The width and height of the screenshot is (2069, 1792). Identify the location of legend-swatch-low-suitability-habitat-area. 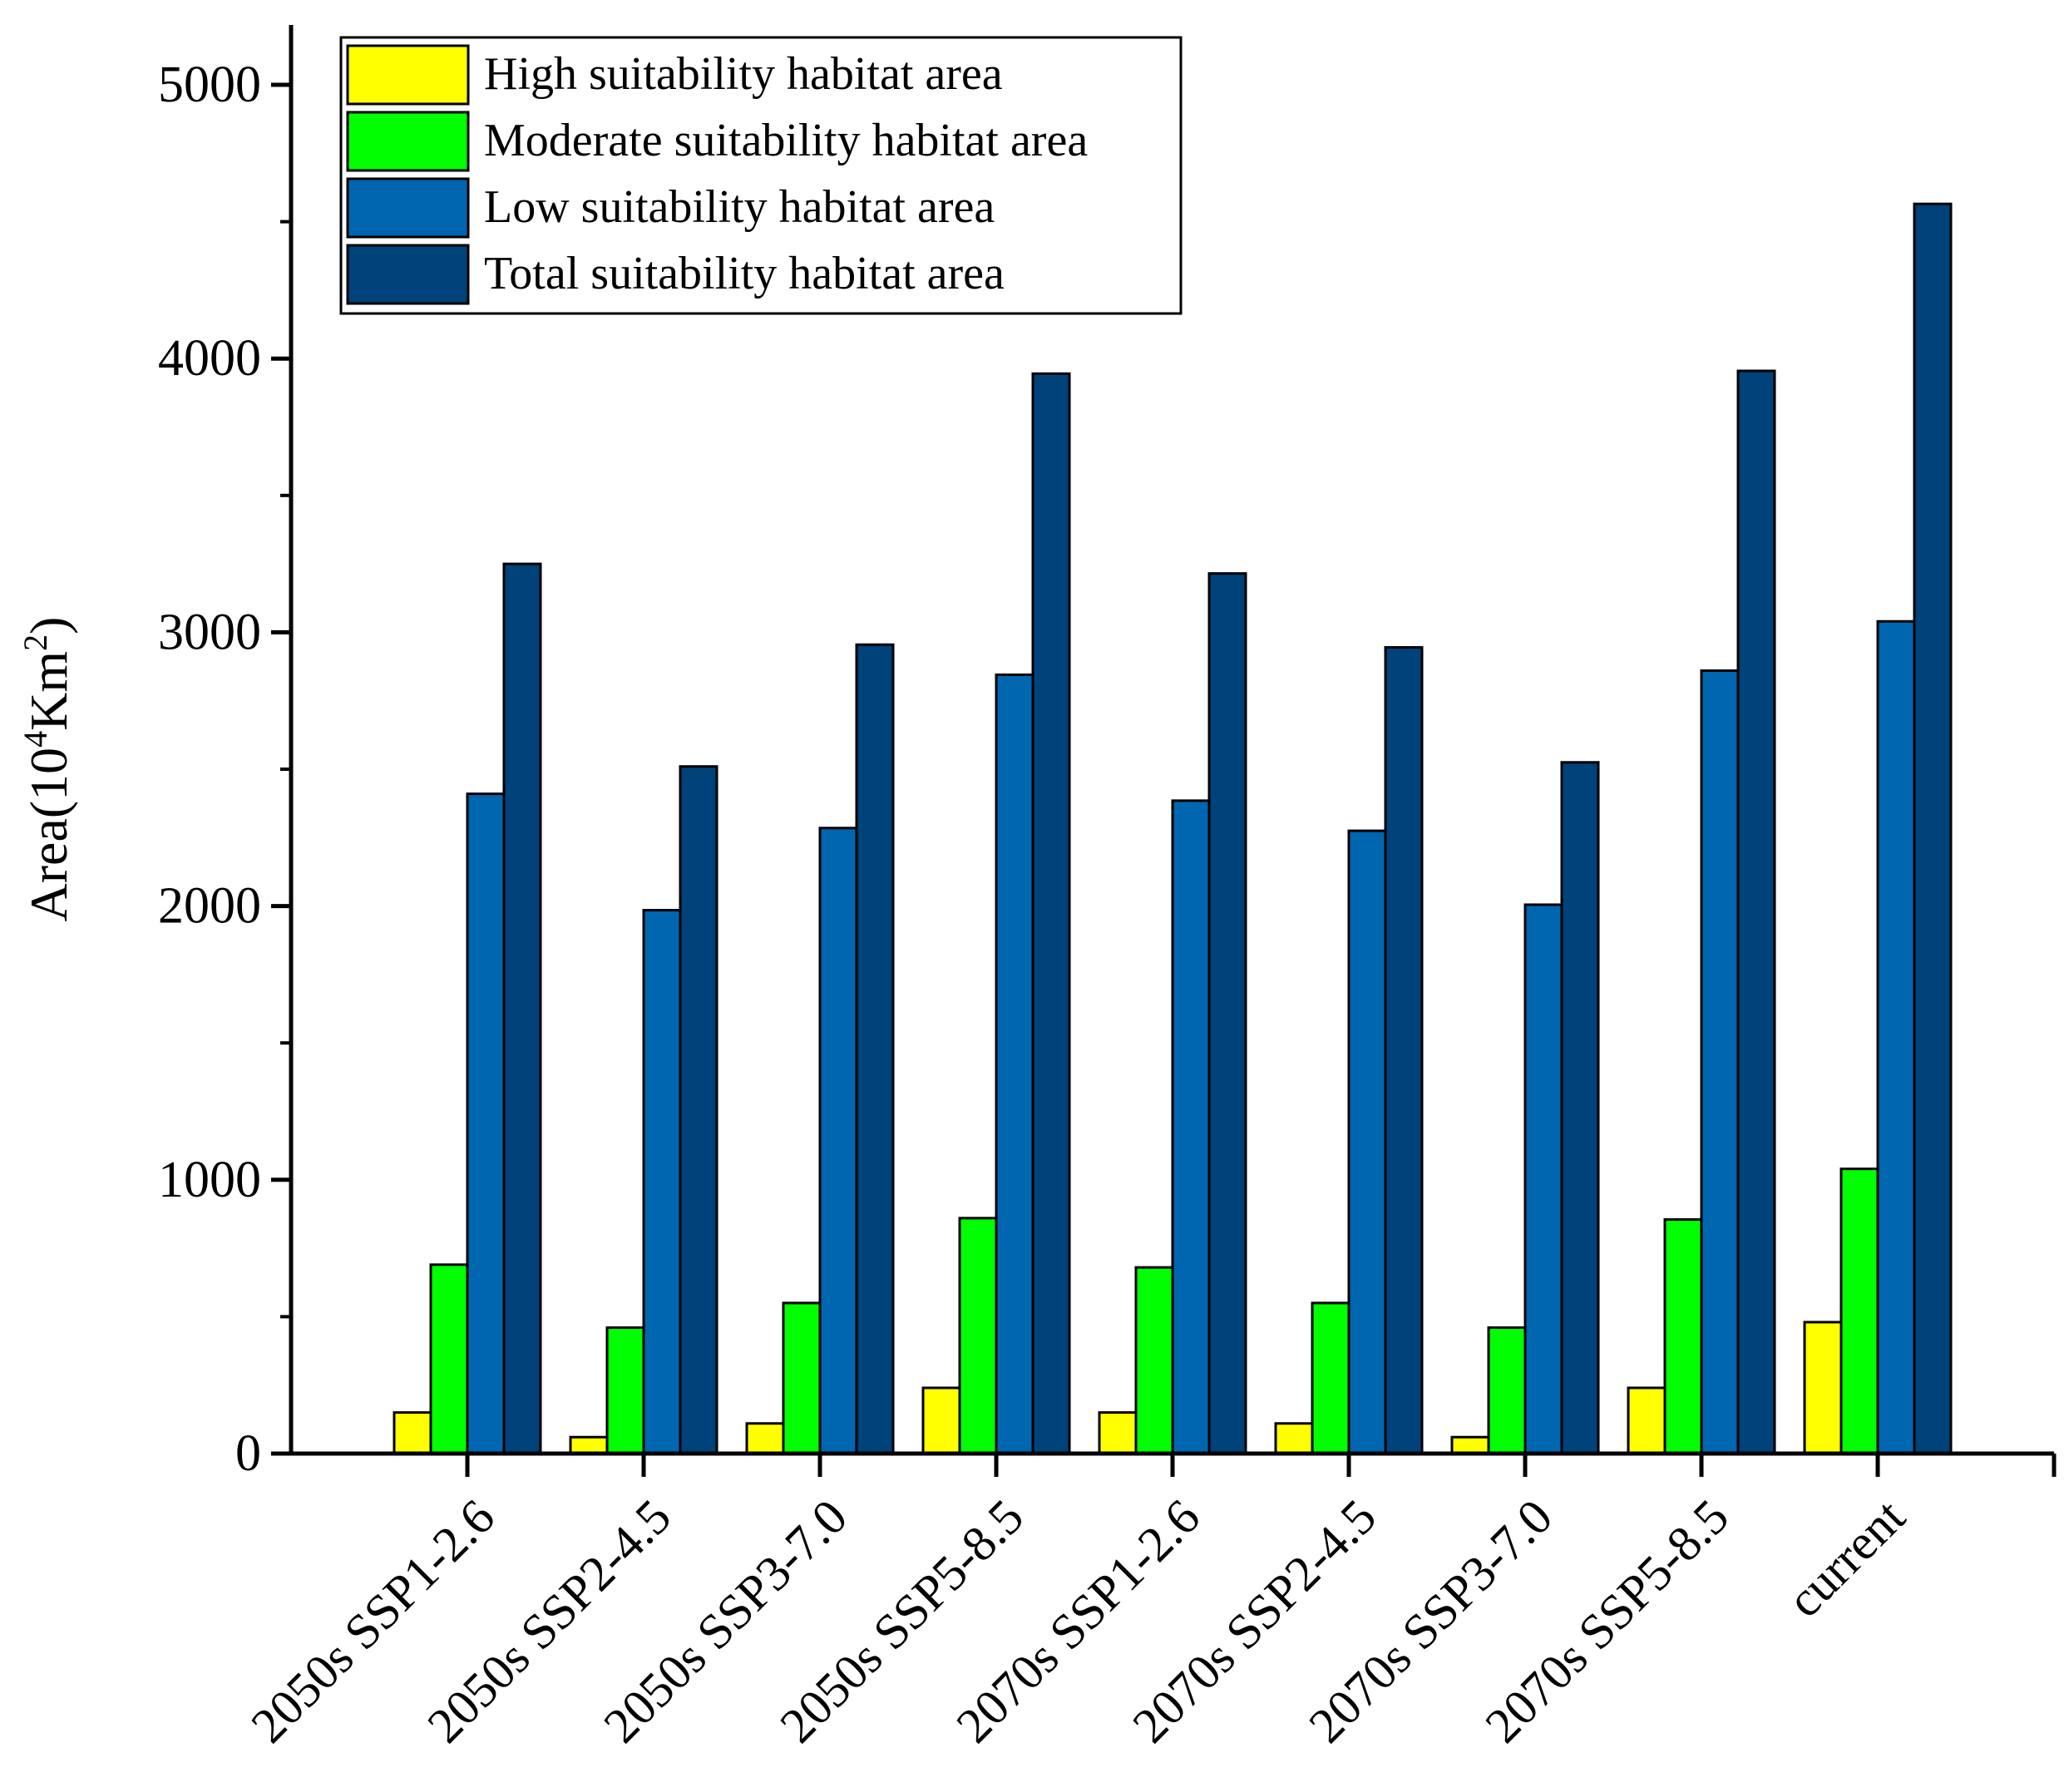
(408, 208).